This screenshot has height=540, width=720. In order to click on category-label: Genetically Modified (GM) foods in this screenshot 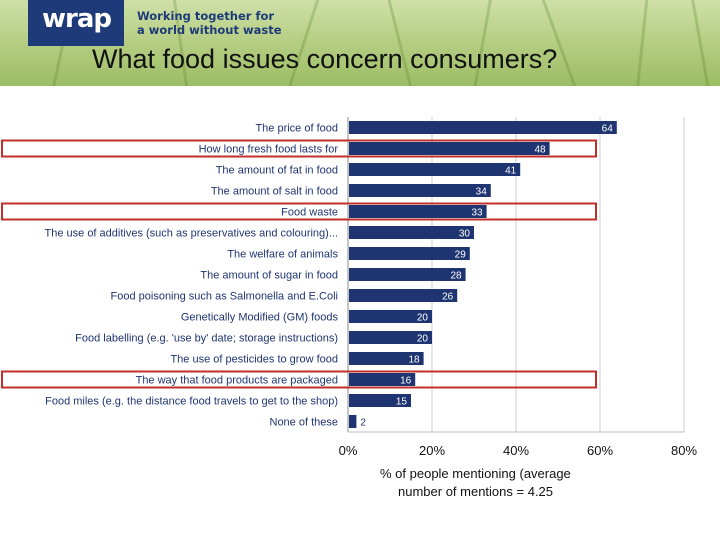, I will do `click(260, 318)`.